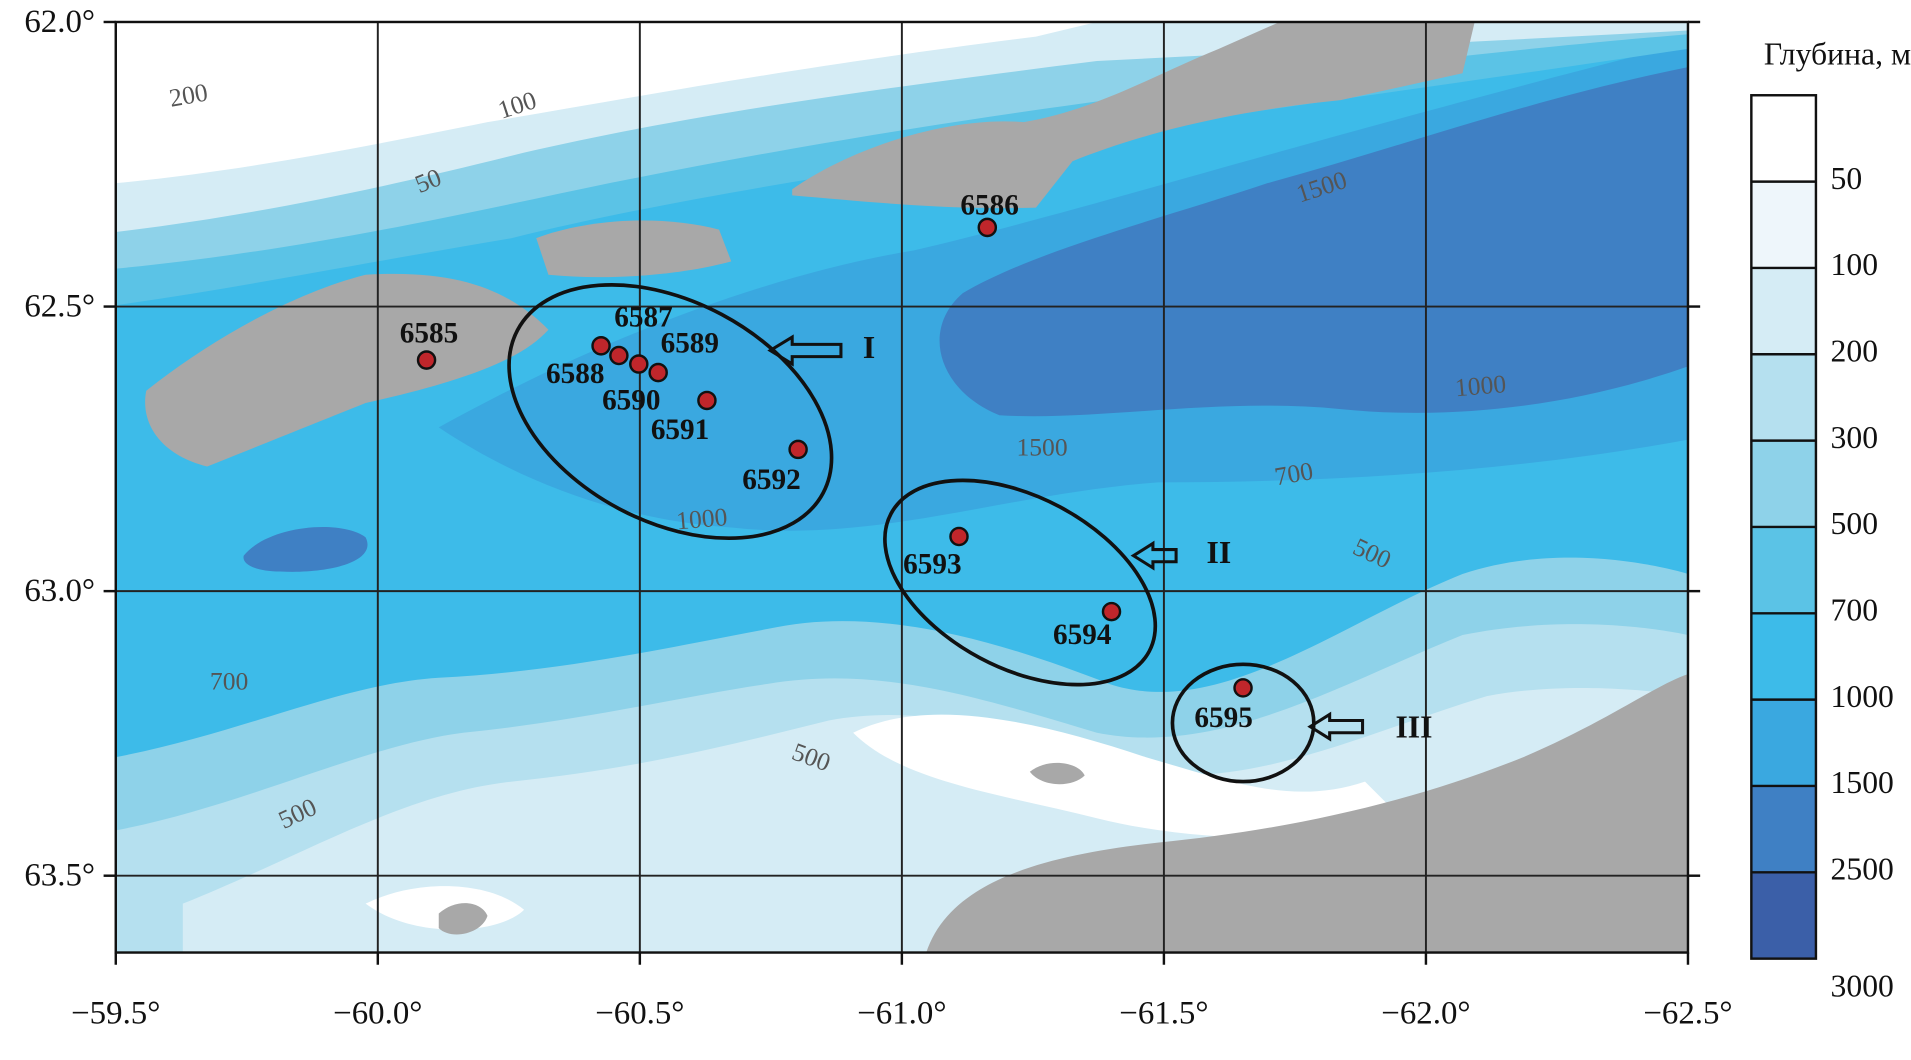 Image resolution: width=1911 pixels, height=1060 pixels. Describe the element at coordinates (639, 1014) in the screenshot. I see `x-tick-label: −60.5°` at that location.